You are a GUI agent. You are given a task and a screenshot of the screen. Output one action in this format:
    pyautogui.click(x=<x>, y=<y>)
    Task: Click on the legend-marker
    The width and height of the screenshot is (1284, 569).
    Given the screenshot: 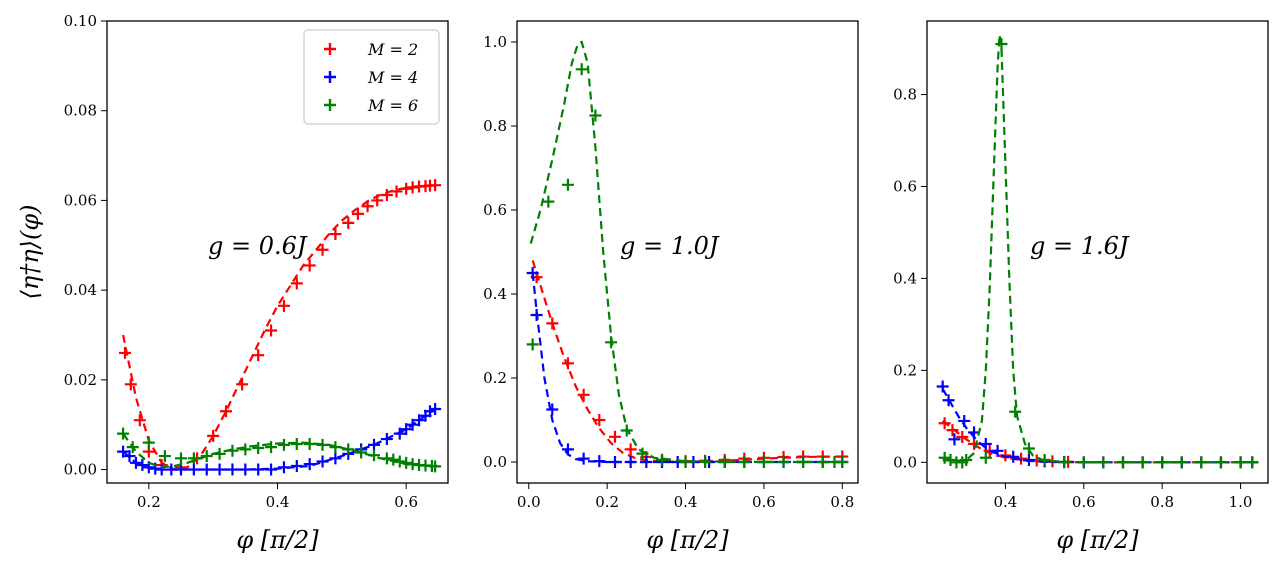 What is the action you would take?
    pyautogui.click(x=330, y=77)
    